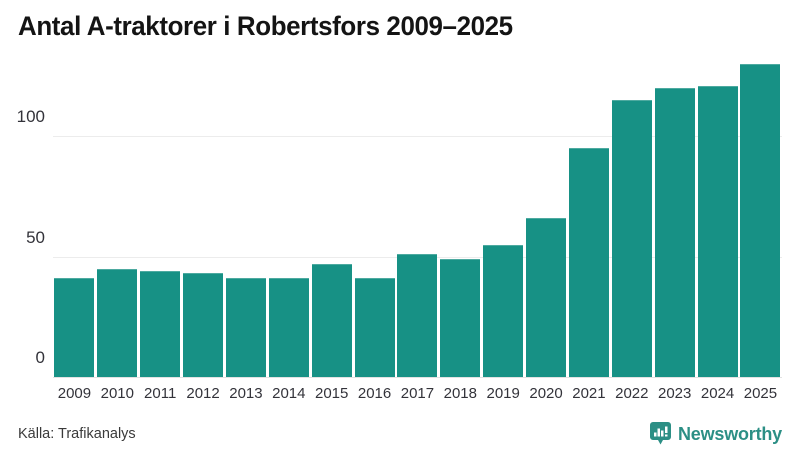  I want to click on x-axis-tick-label: 2025, so click(760, 393).